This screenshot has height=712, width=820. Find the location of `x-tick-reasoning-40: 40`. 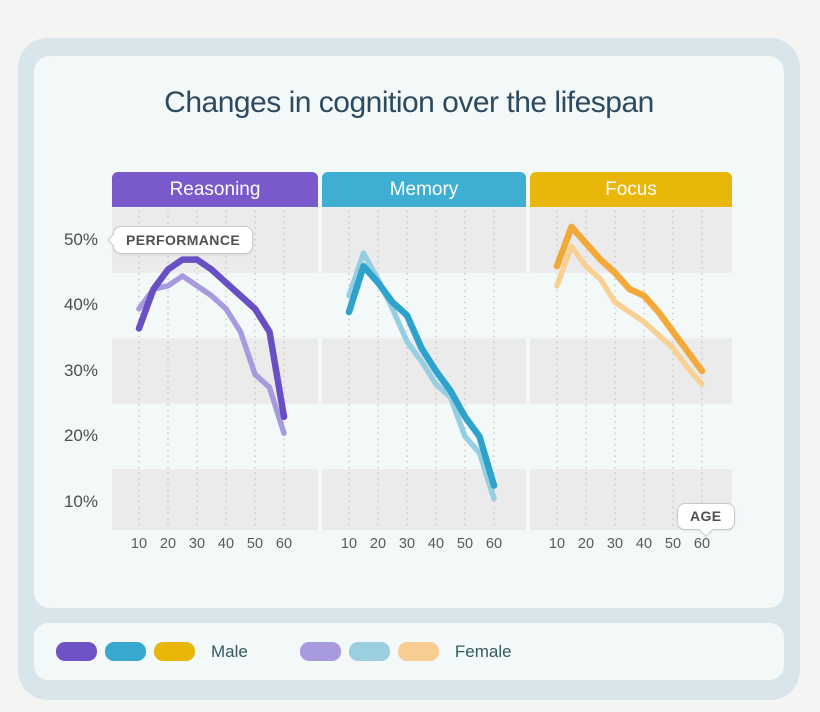

x-tick-reasoning-40: 40 is located at coordinates (226, 544).